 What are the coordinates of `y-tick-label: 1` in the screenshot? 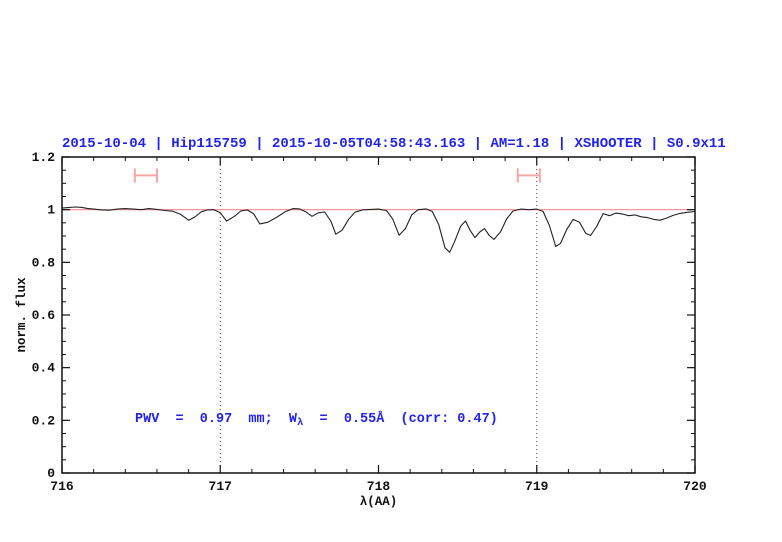 It's located at (51, 210).